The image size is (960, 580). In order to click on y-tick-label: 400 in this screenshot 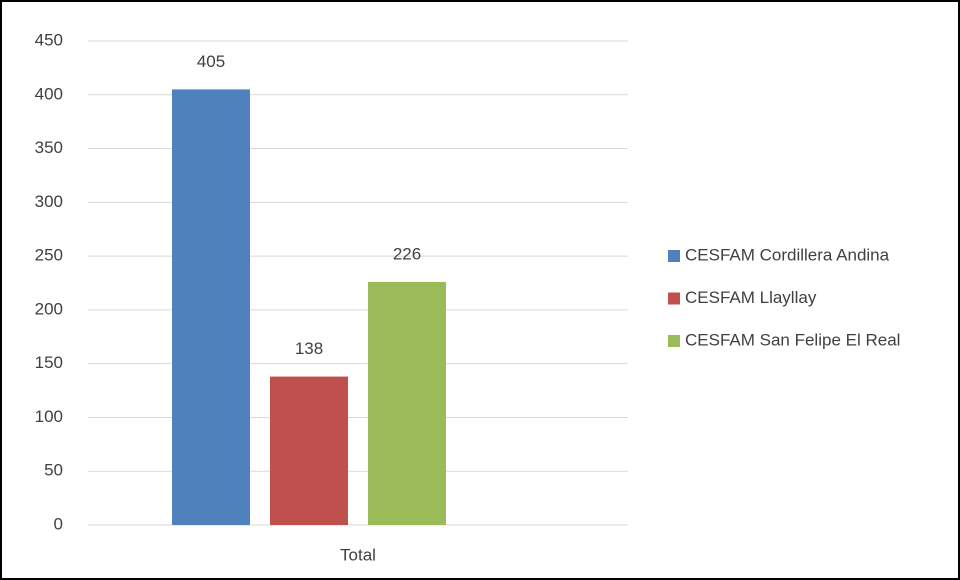, I will do `click(49, 93)`.